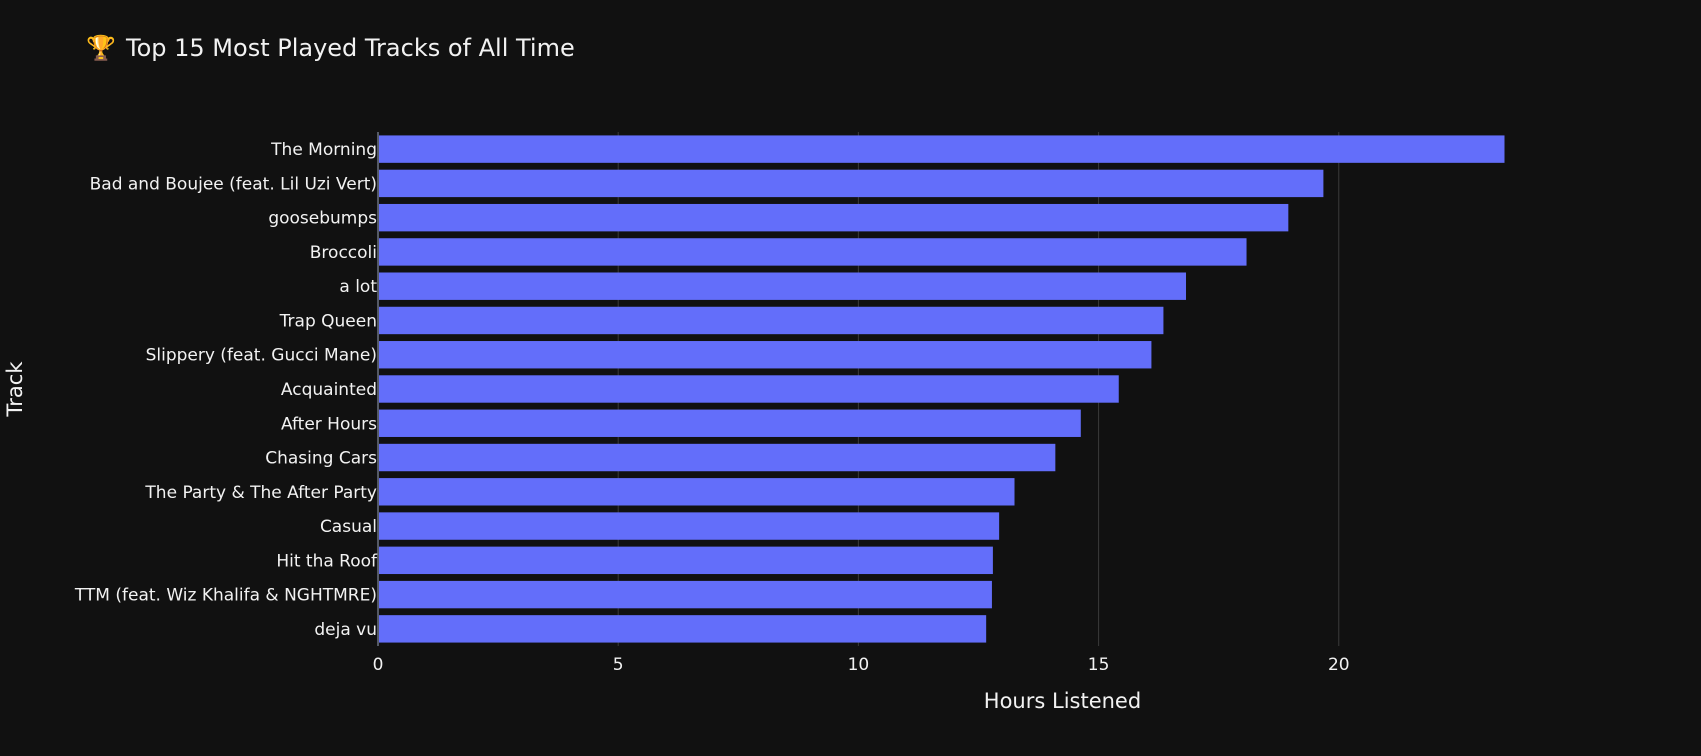 The image size is (1701, 756). Describe the element at coordinates (345, 630) in the screenshot. I see `y-tick-label: deja vu` at that location.